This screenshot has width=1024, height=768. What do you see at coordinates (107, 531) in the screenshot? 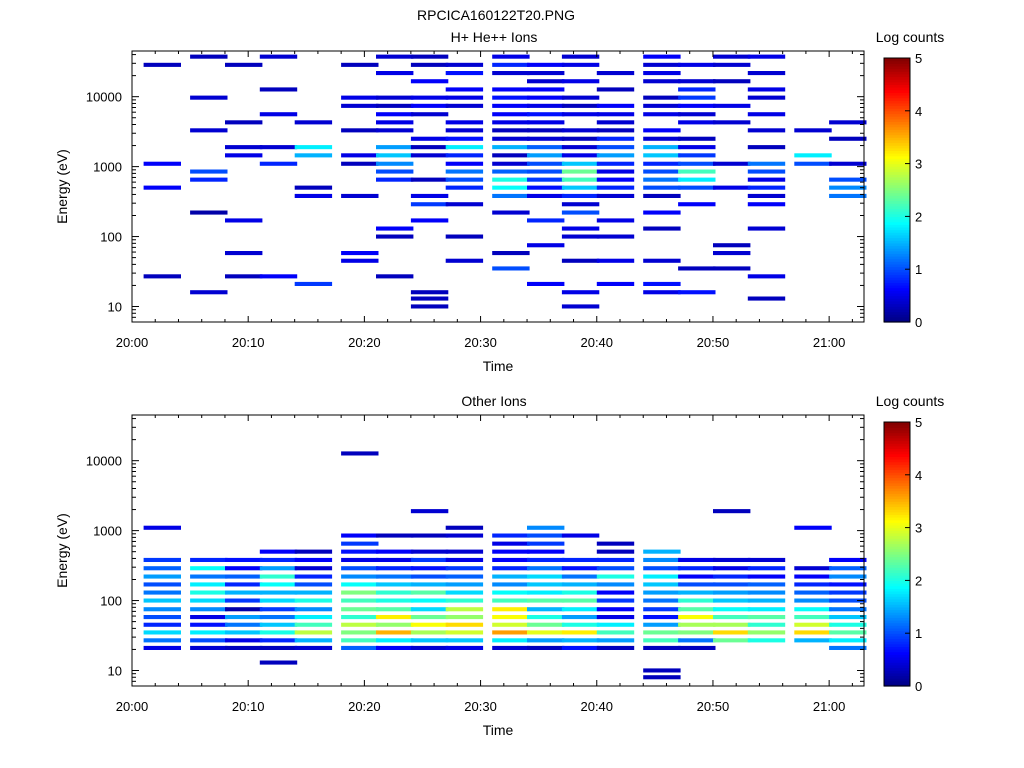
I see `y-tick-label: 1000` at bounding box center [107, 531].